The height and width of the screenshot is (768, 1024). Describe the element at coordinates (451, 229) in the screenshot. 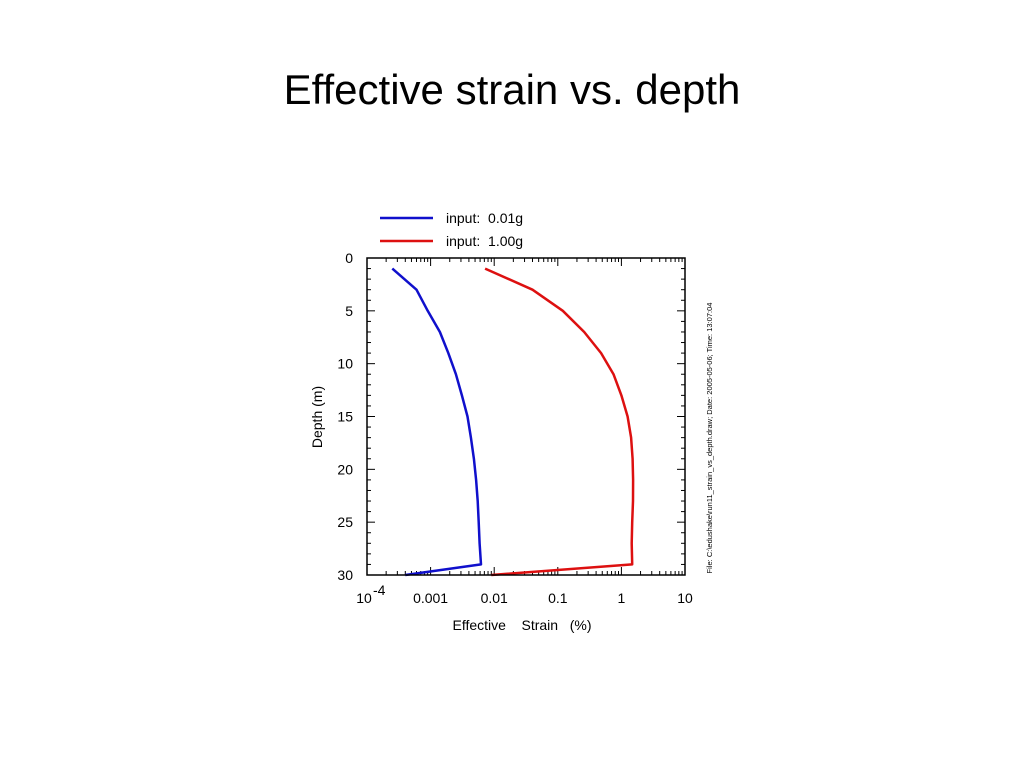

I see `chart-legend: input: 0.01g input: 1.00g` at that location.